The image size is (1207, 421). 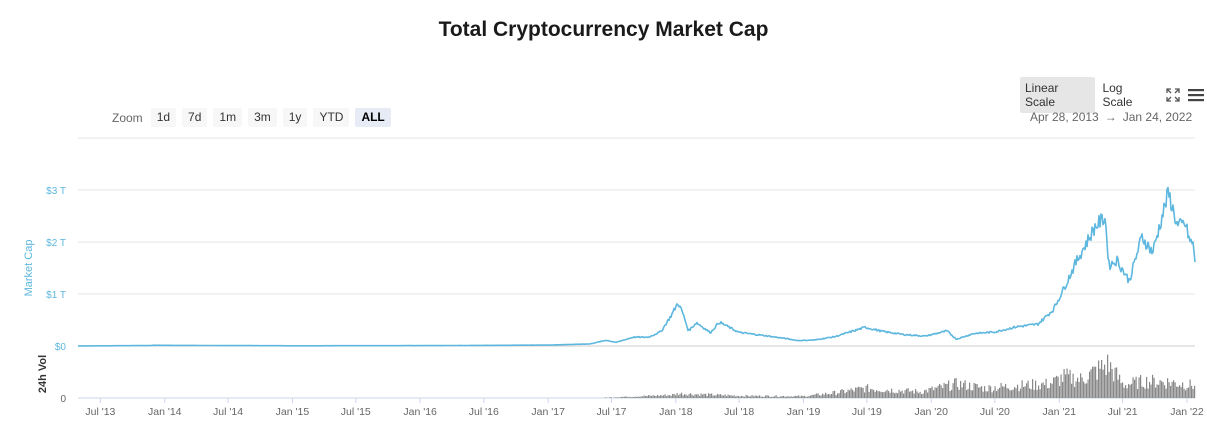 I want to click on linear-scale-button: Linear Scale, so click(x=1058, y=95).